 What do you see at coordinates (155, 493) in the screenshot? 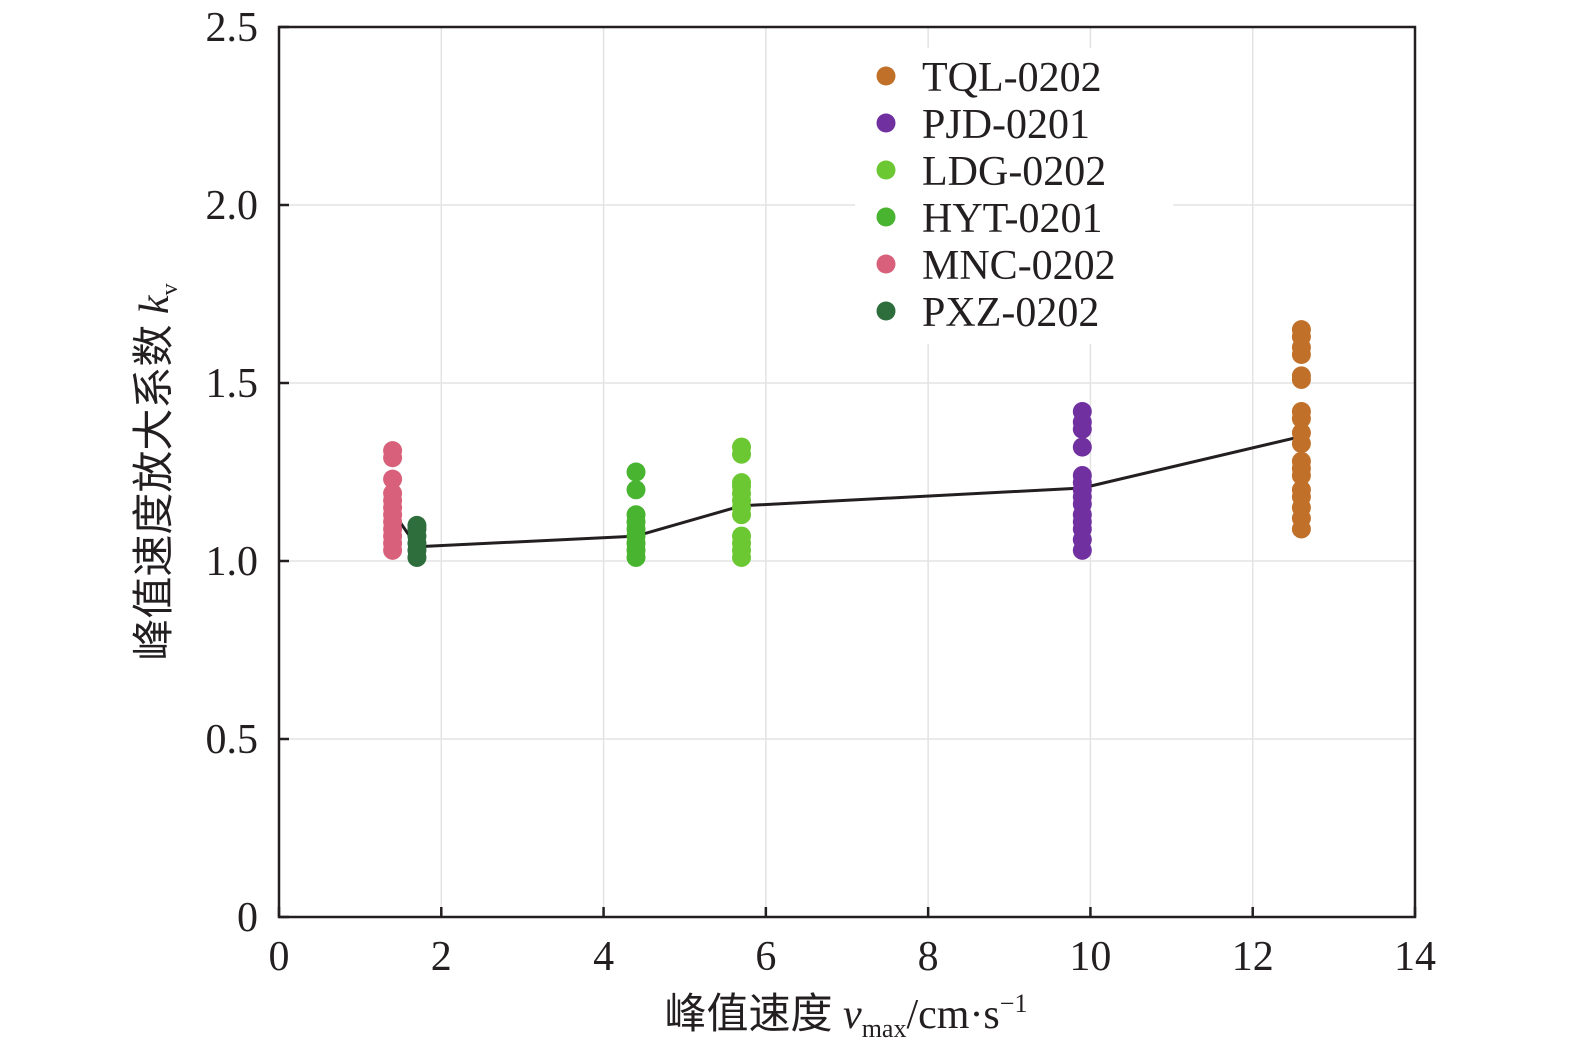
I see `y-axis-title-text: 峰值速度放大系数` at bounding box center [155, 493].